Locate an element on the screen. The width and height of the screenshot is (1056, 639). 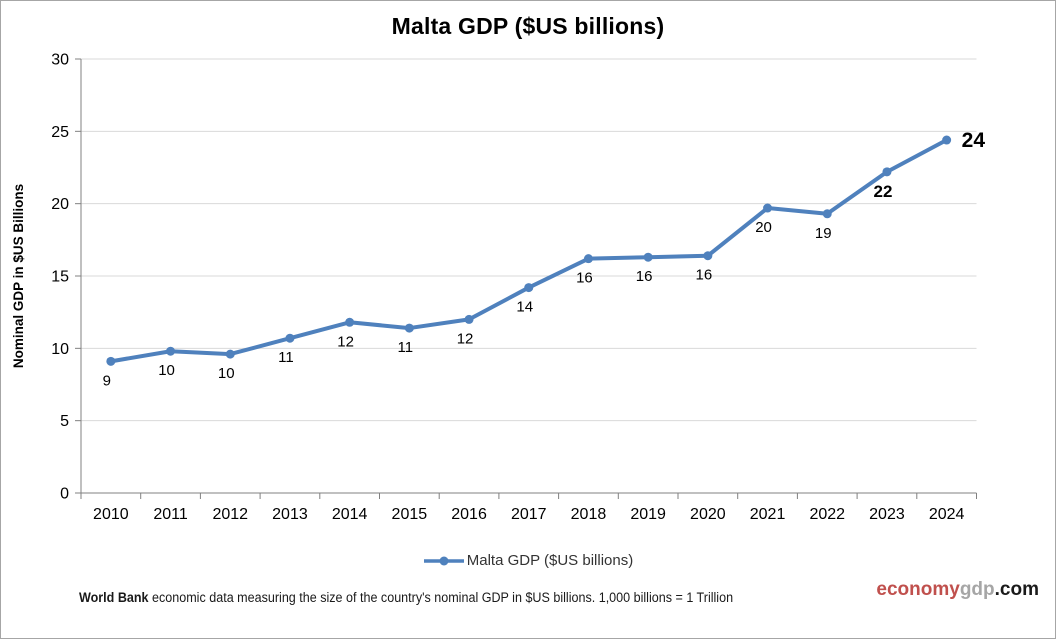
site-watermark: economygdp.com is located at coordinates (957, 590).